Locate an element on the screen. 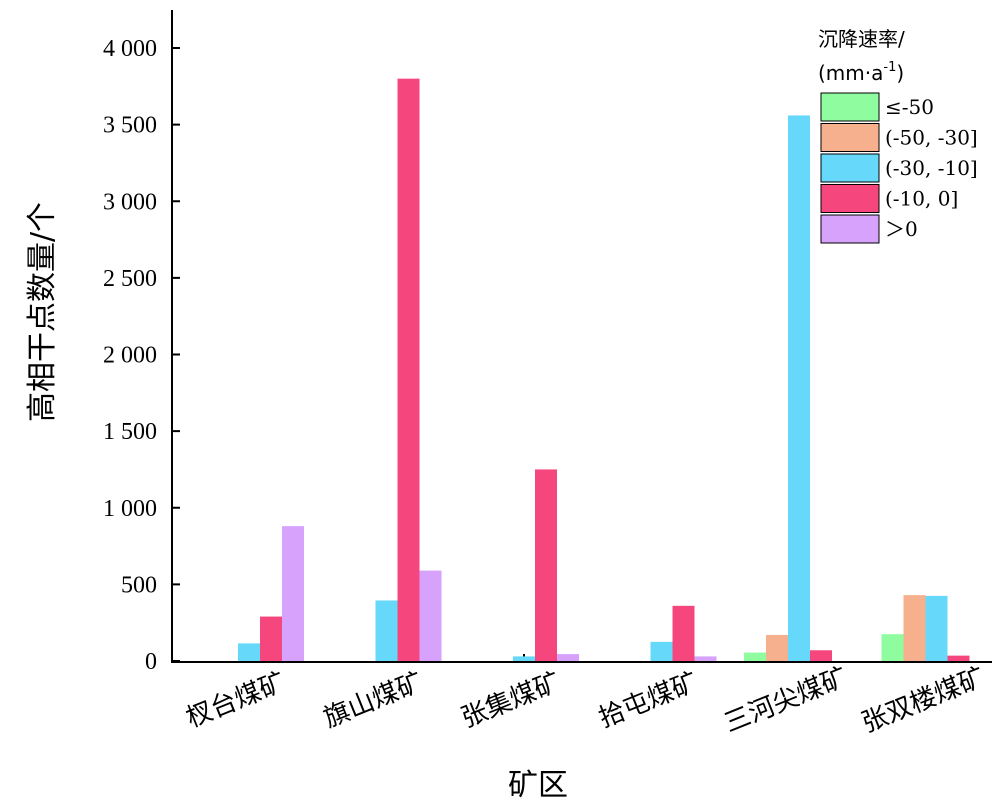  legend-label: ＞0 is located at coordinates (901, 229).